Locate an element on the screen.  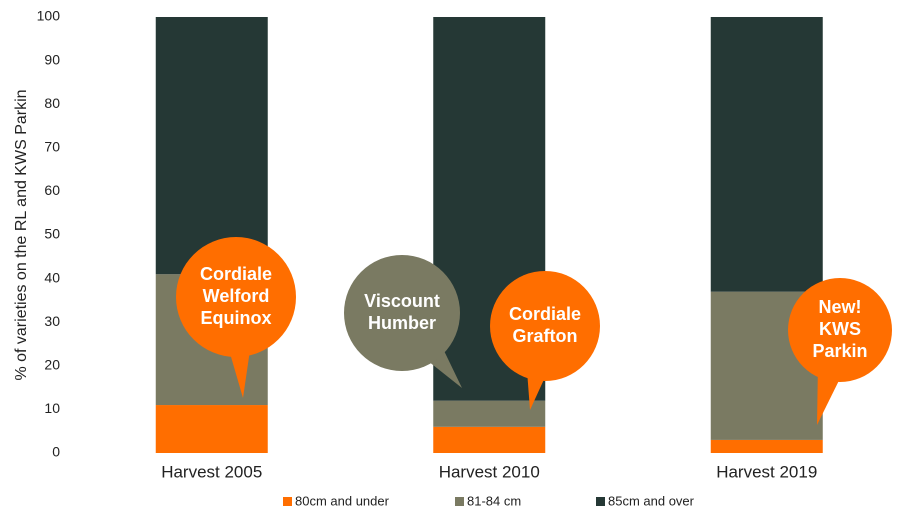
legend-label: 80cm and under is located at coordinates (342, 500).